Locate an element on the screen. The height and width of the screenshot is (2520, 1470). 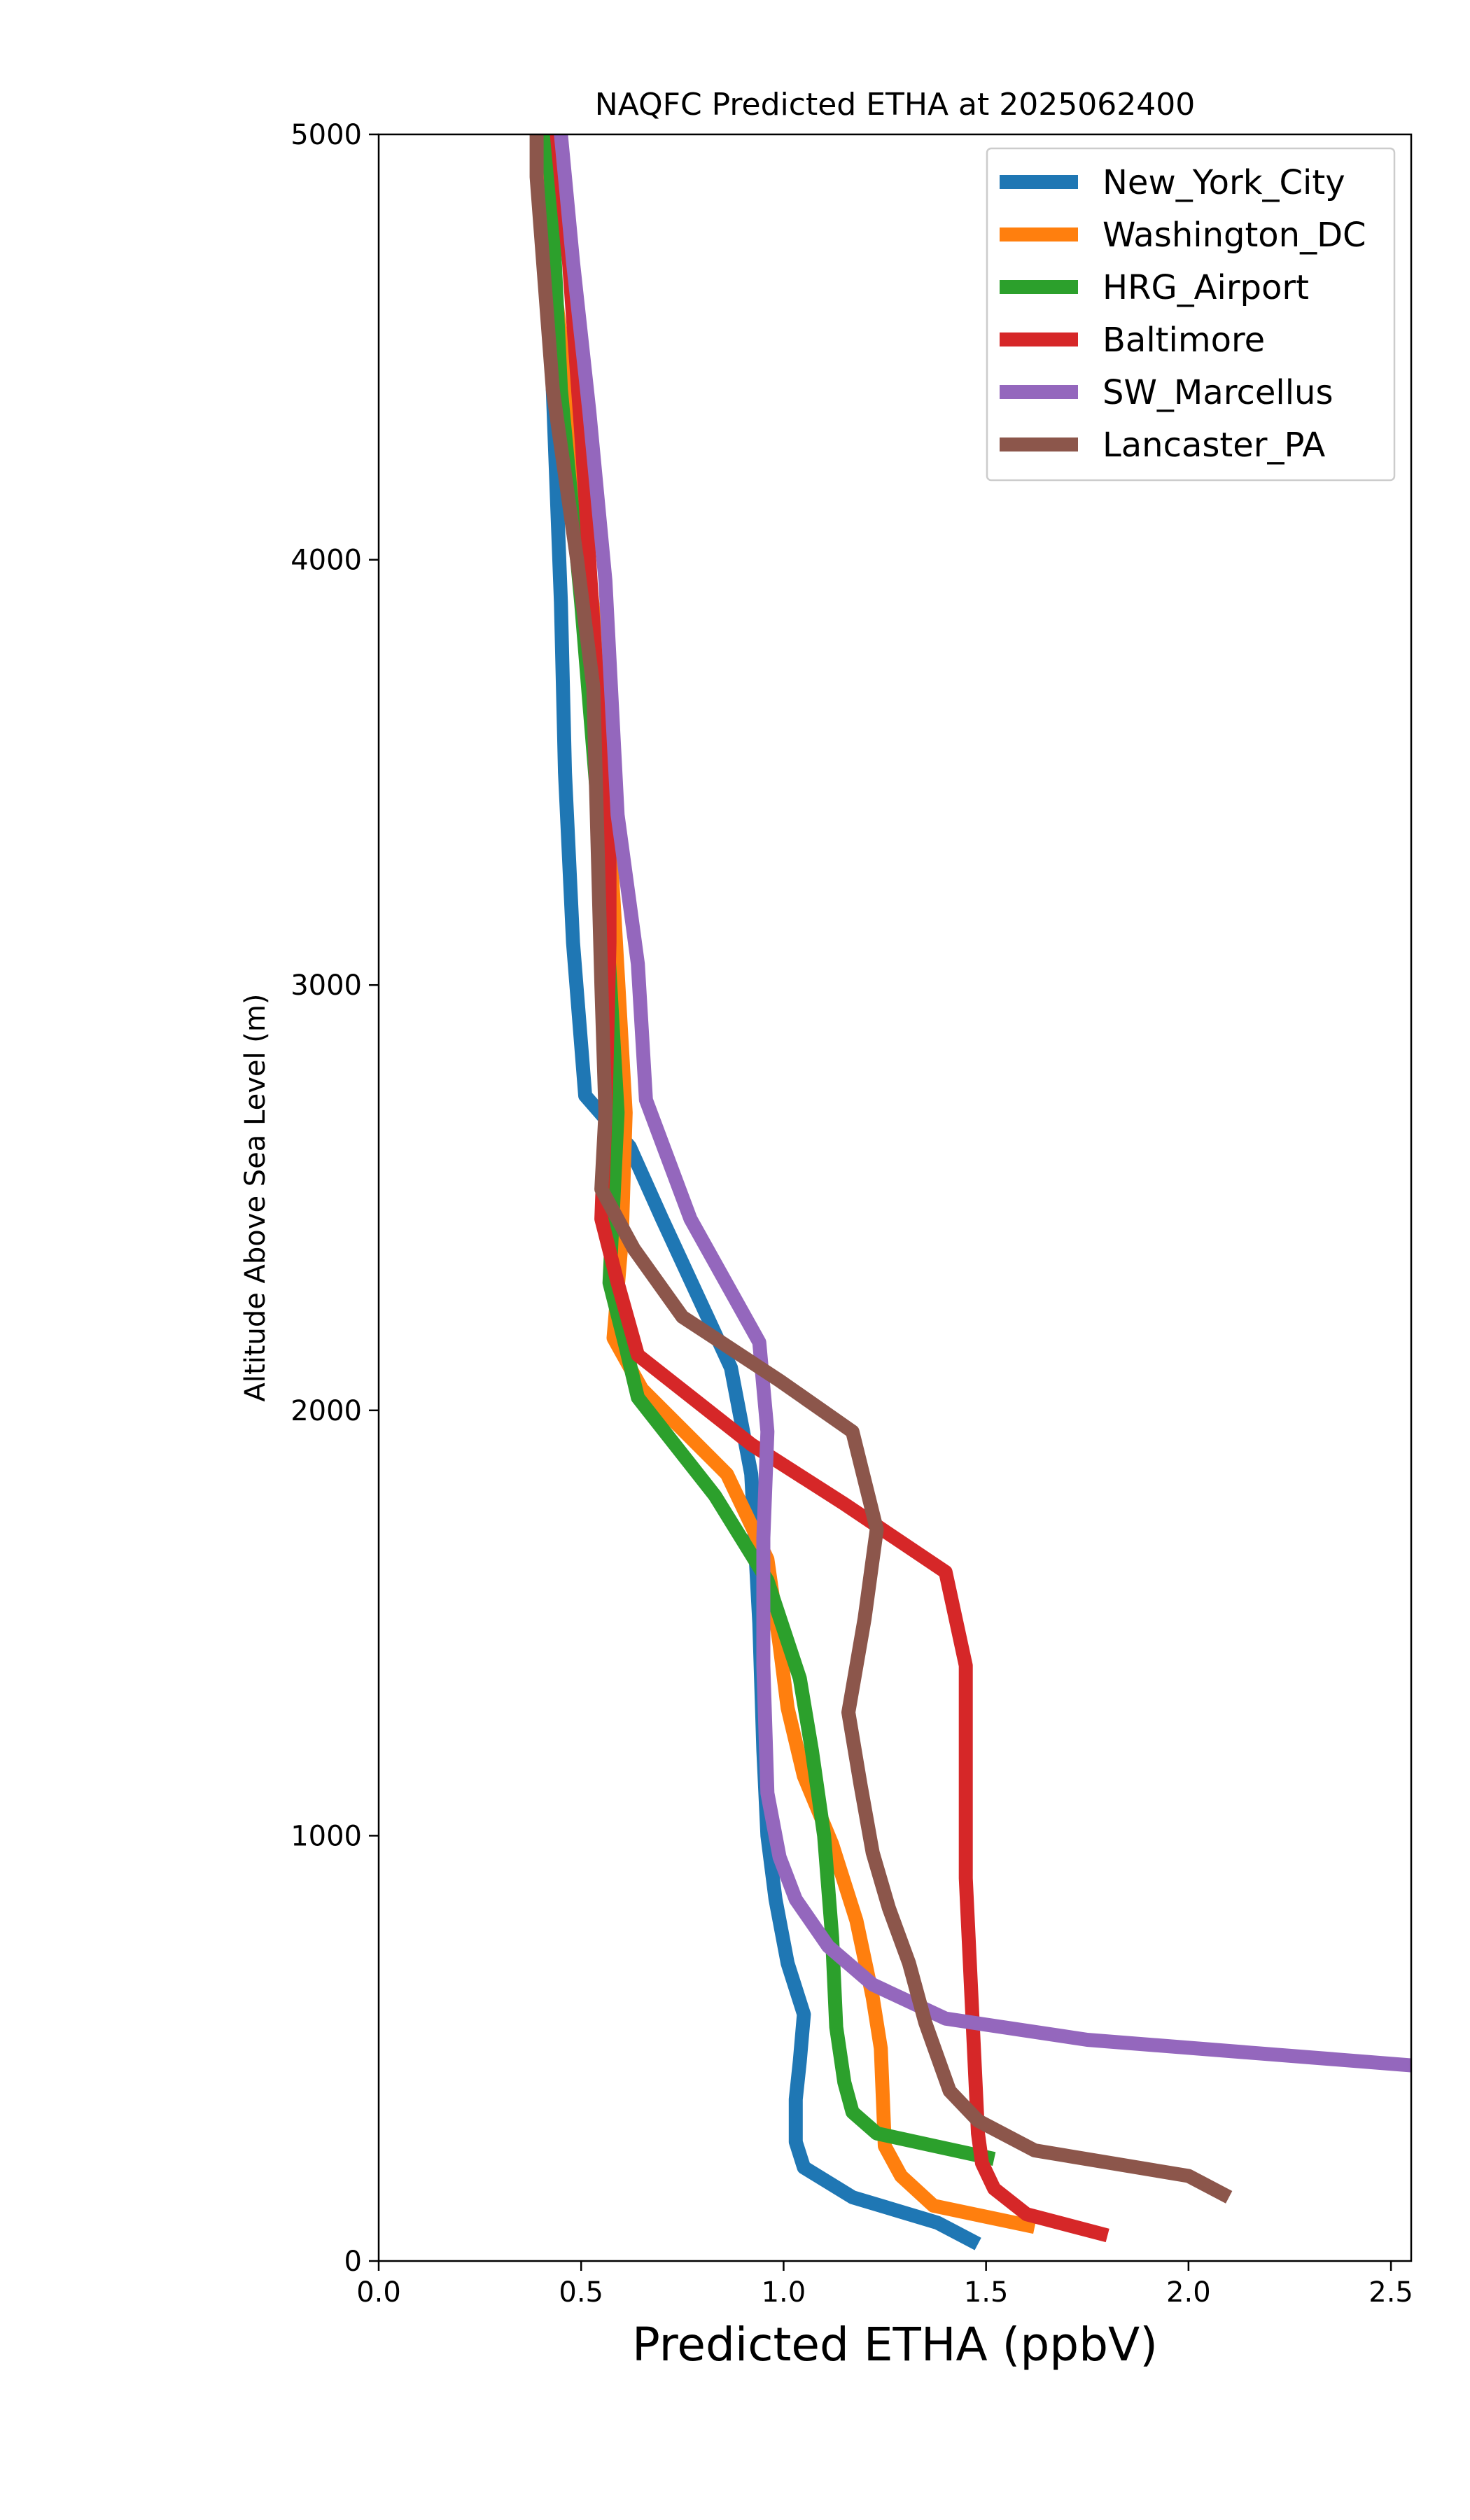
y-tick-label: 2000 is located at coordinates (326, 1411).